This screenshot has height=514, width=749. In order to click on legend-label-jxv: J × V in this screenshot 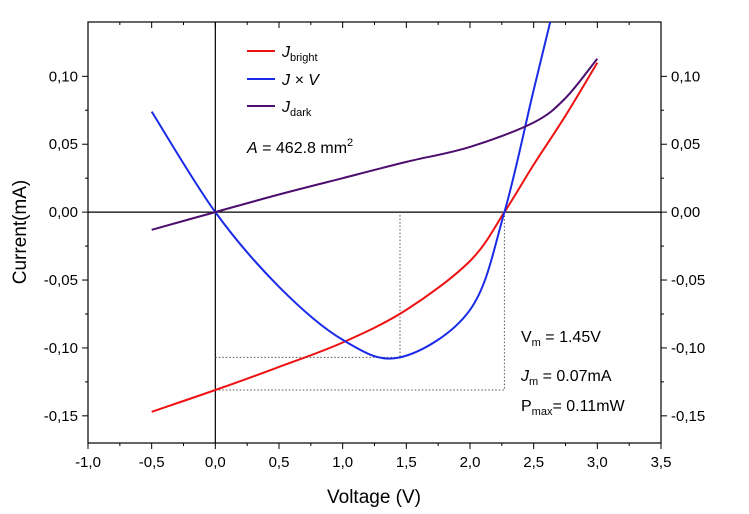, I will do `click(300, 80)`.